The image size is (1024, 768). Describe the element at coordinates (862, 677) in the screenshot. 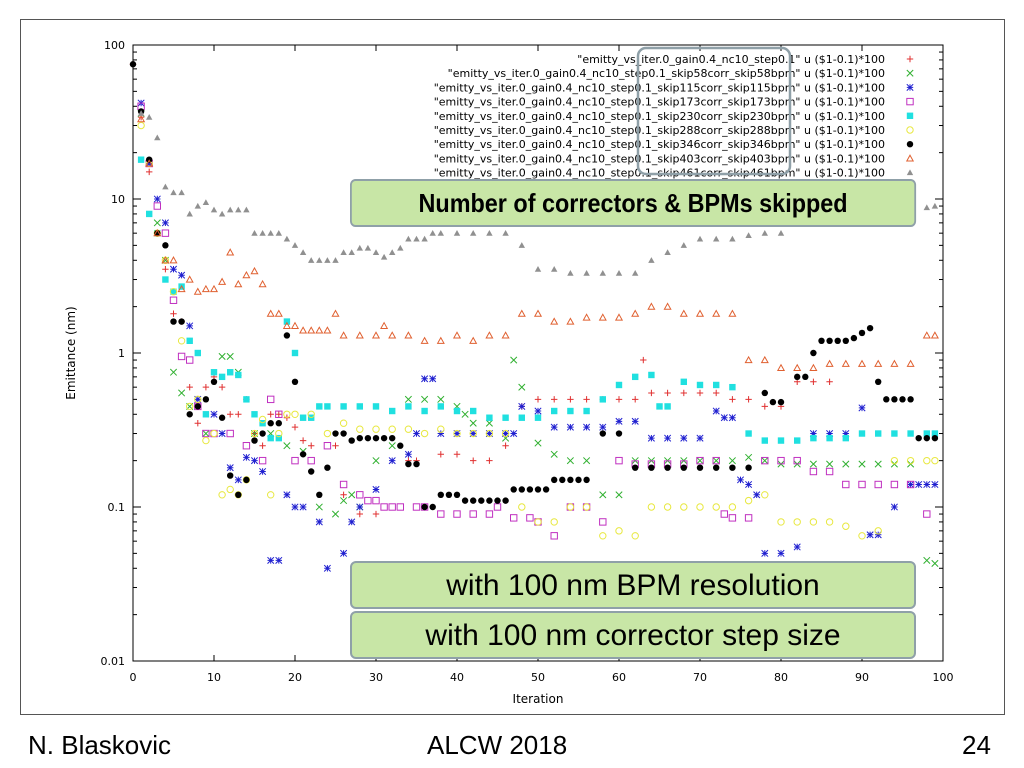

I see `x-tick-label: 90` at that location.